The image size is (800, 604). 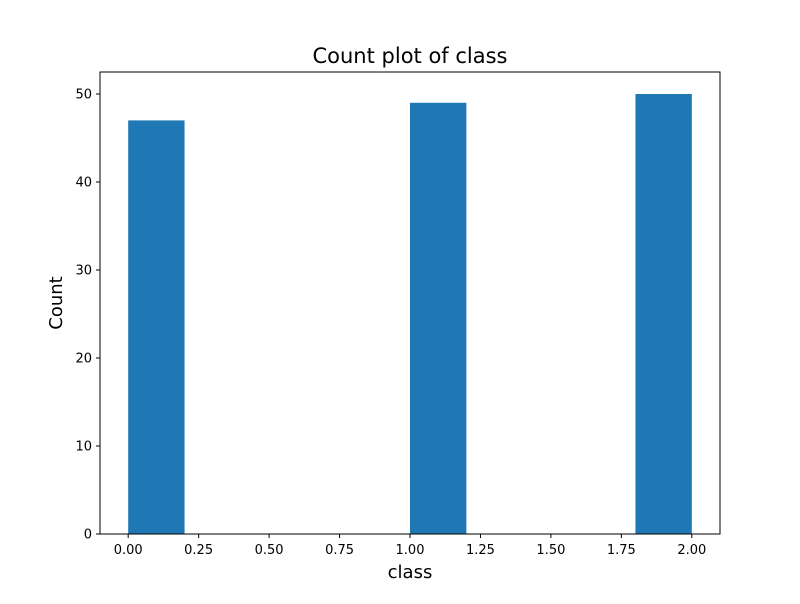 What do you see at coordinates (409, 56) in the screenshot?
I see `chart-title: Count plot of class` at bounding box center [409, 56].